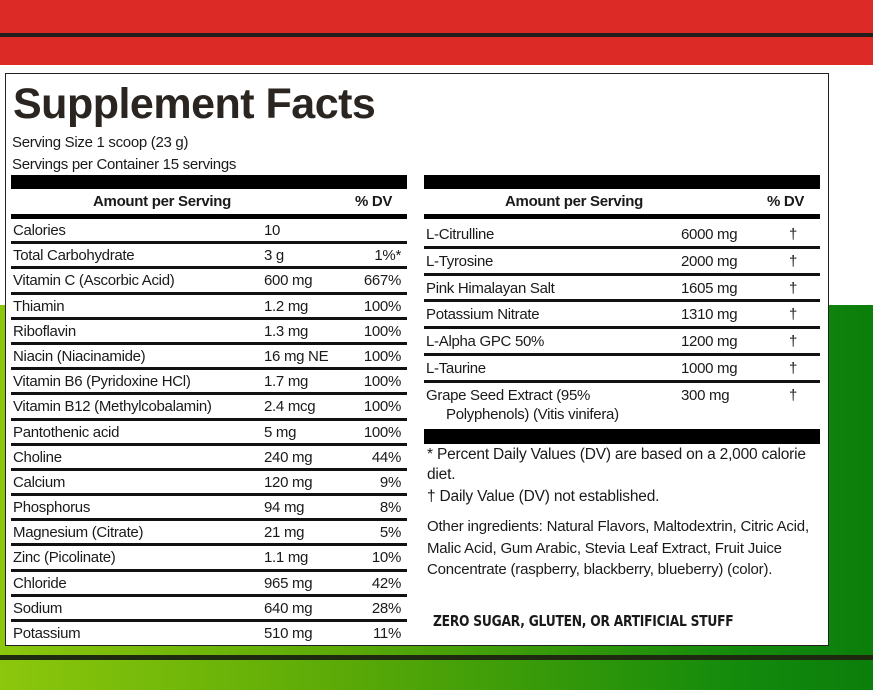  What do you see at coordinates (66, 432) in the screenshot?
I see `nutrient-name: Pantothenic acid` at bounding box center [66, 432].